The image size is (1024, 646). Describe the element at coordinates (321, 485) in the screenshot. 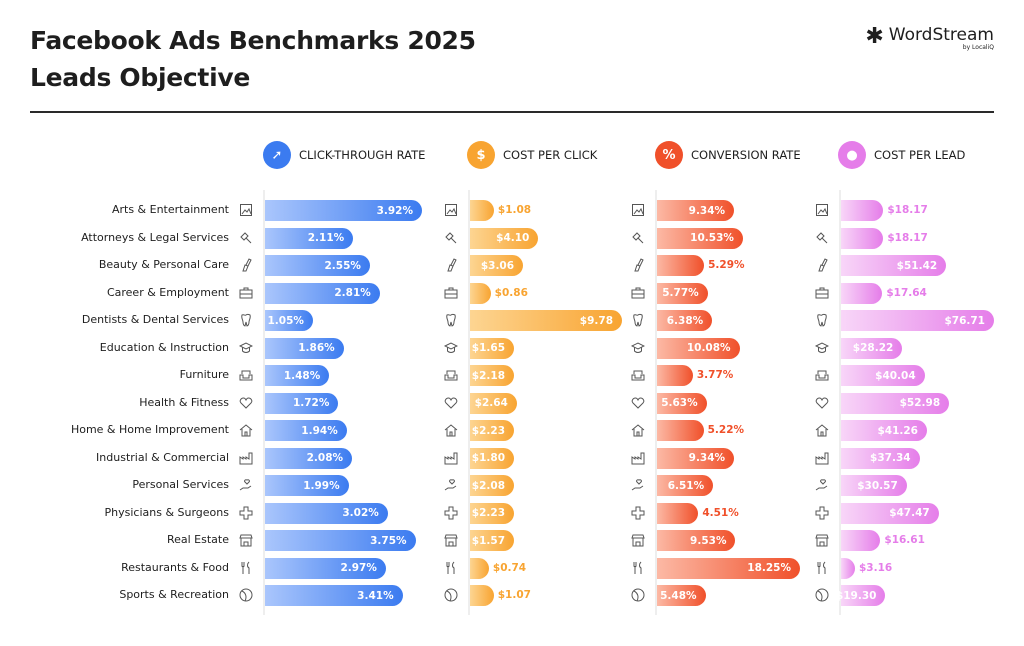

I see `bar-value: 1.99%` at that location.